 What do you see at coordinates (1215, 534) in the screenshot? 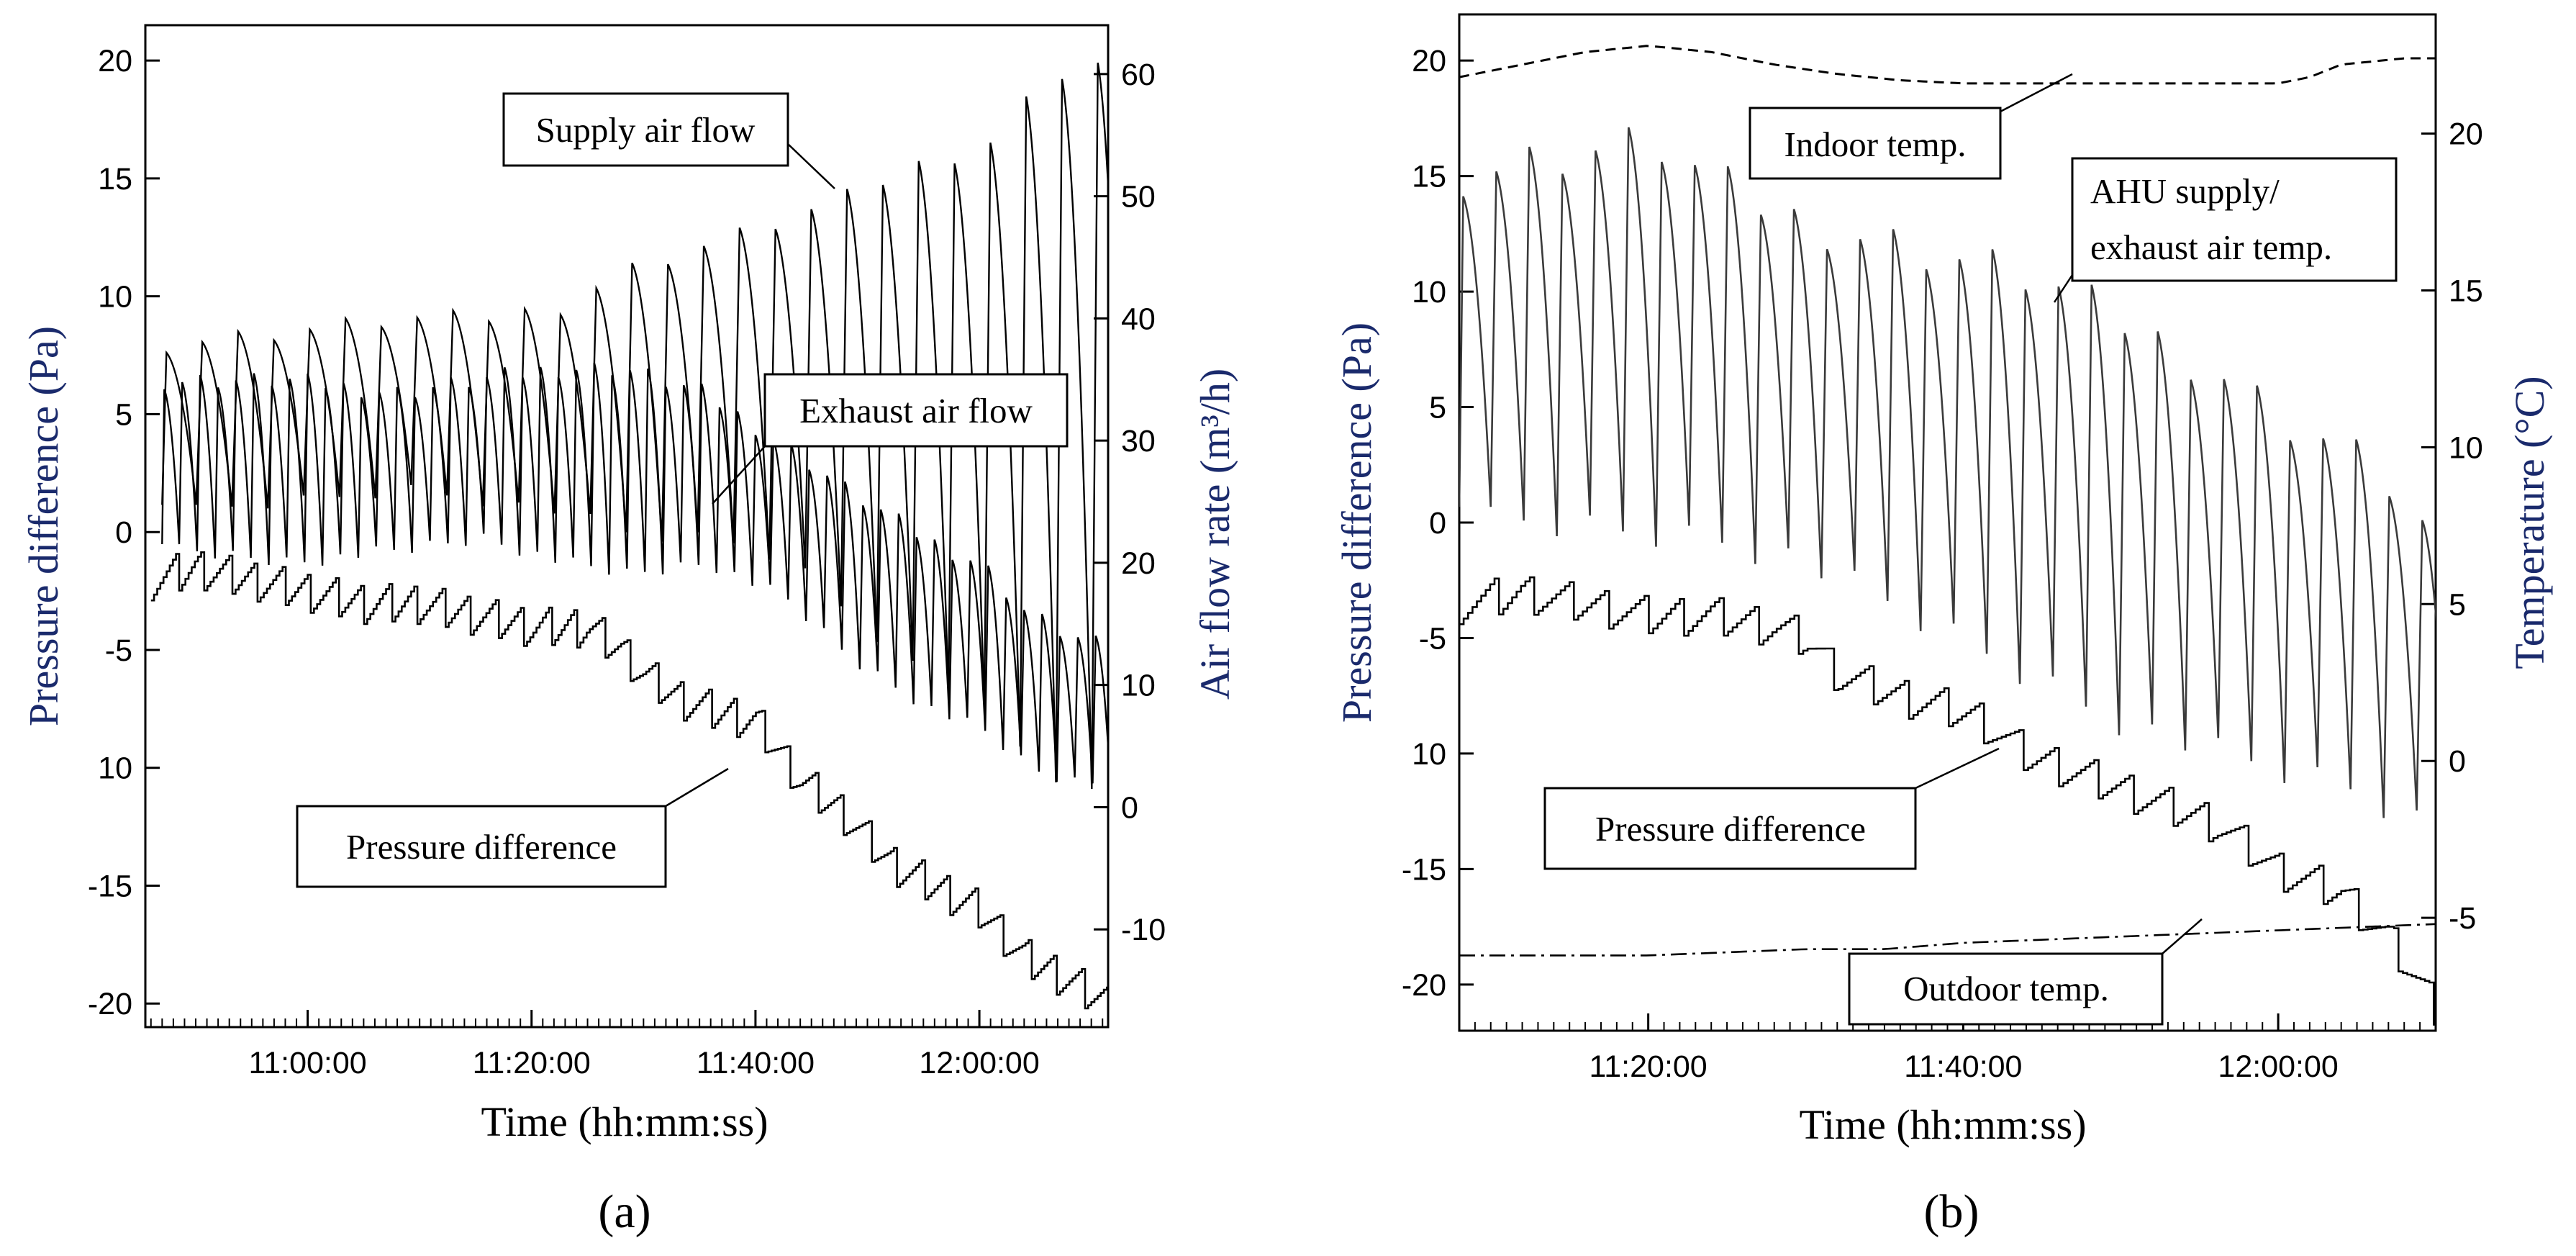
I see `chart-a-y-right-title: Air flow rate (m³/h)` at bounding box center [1215, 534].